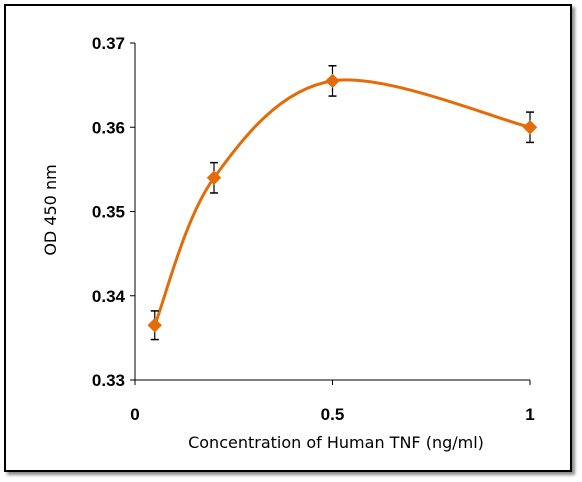 Image resolution: width=582 pixels, height=482 pixels. What do you see at coordinates (108, 380) in the screenshot?
I see `y-tick-label: 0.33` at bounding box center [108, 380].